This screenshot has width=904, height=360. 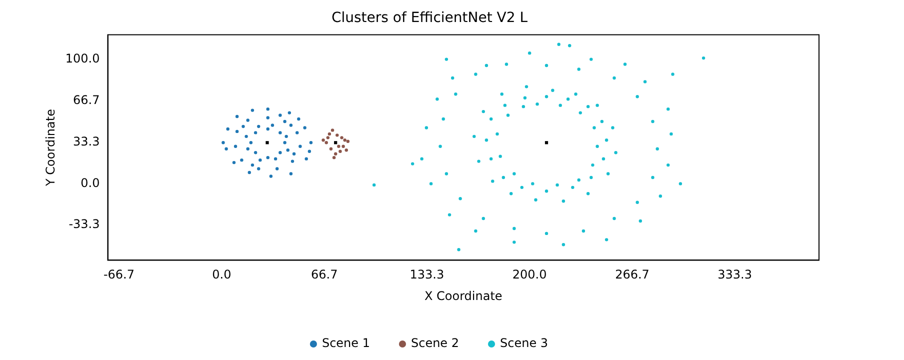 What do you see at coordinates (429, 18) in the screenshot?
I see `chart-title: Clusters of EfficientNet V2 L` at bounding box center [429, 18].